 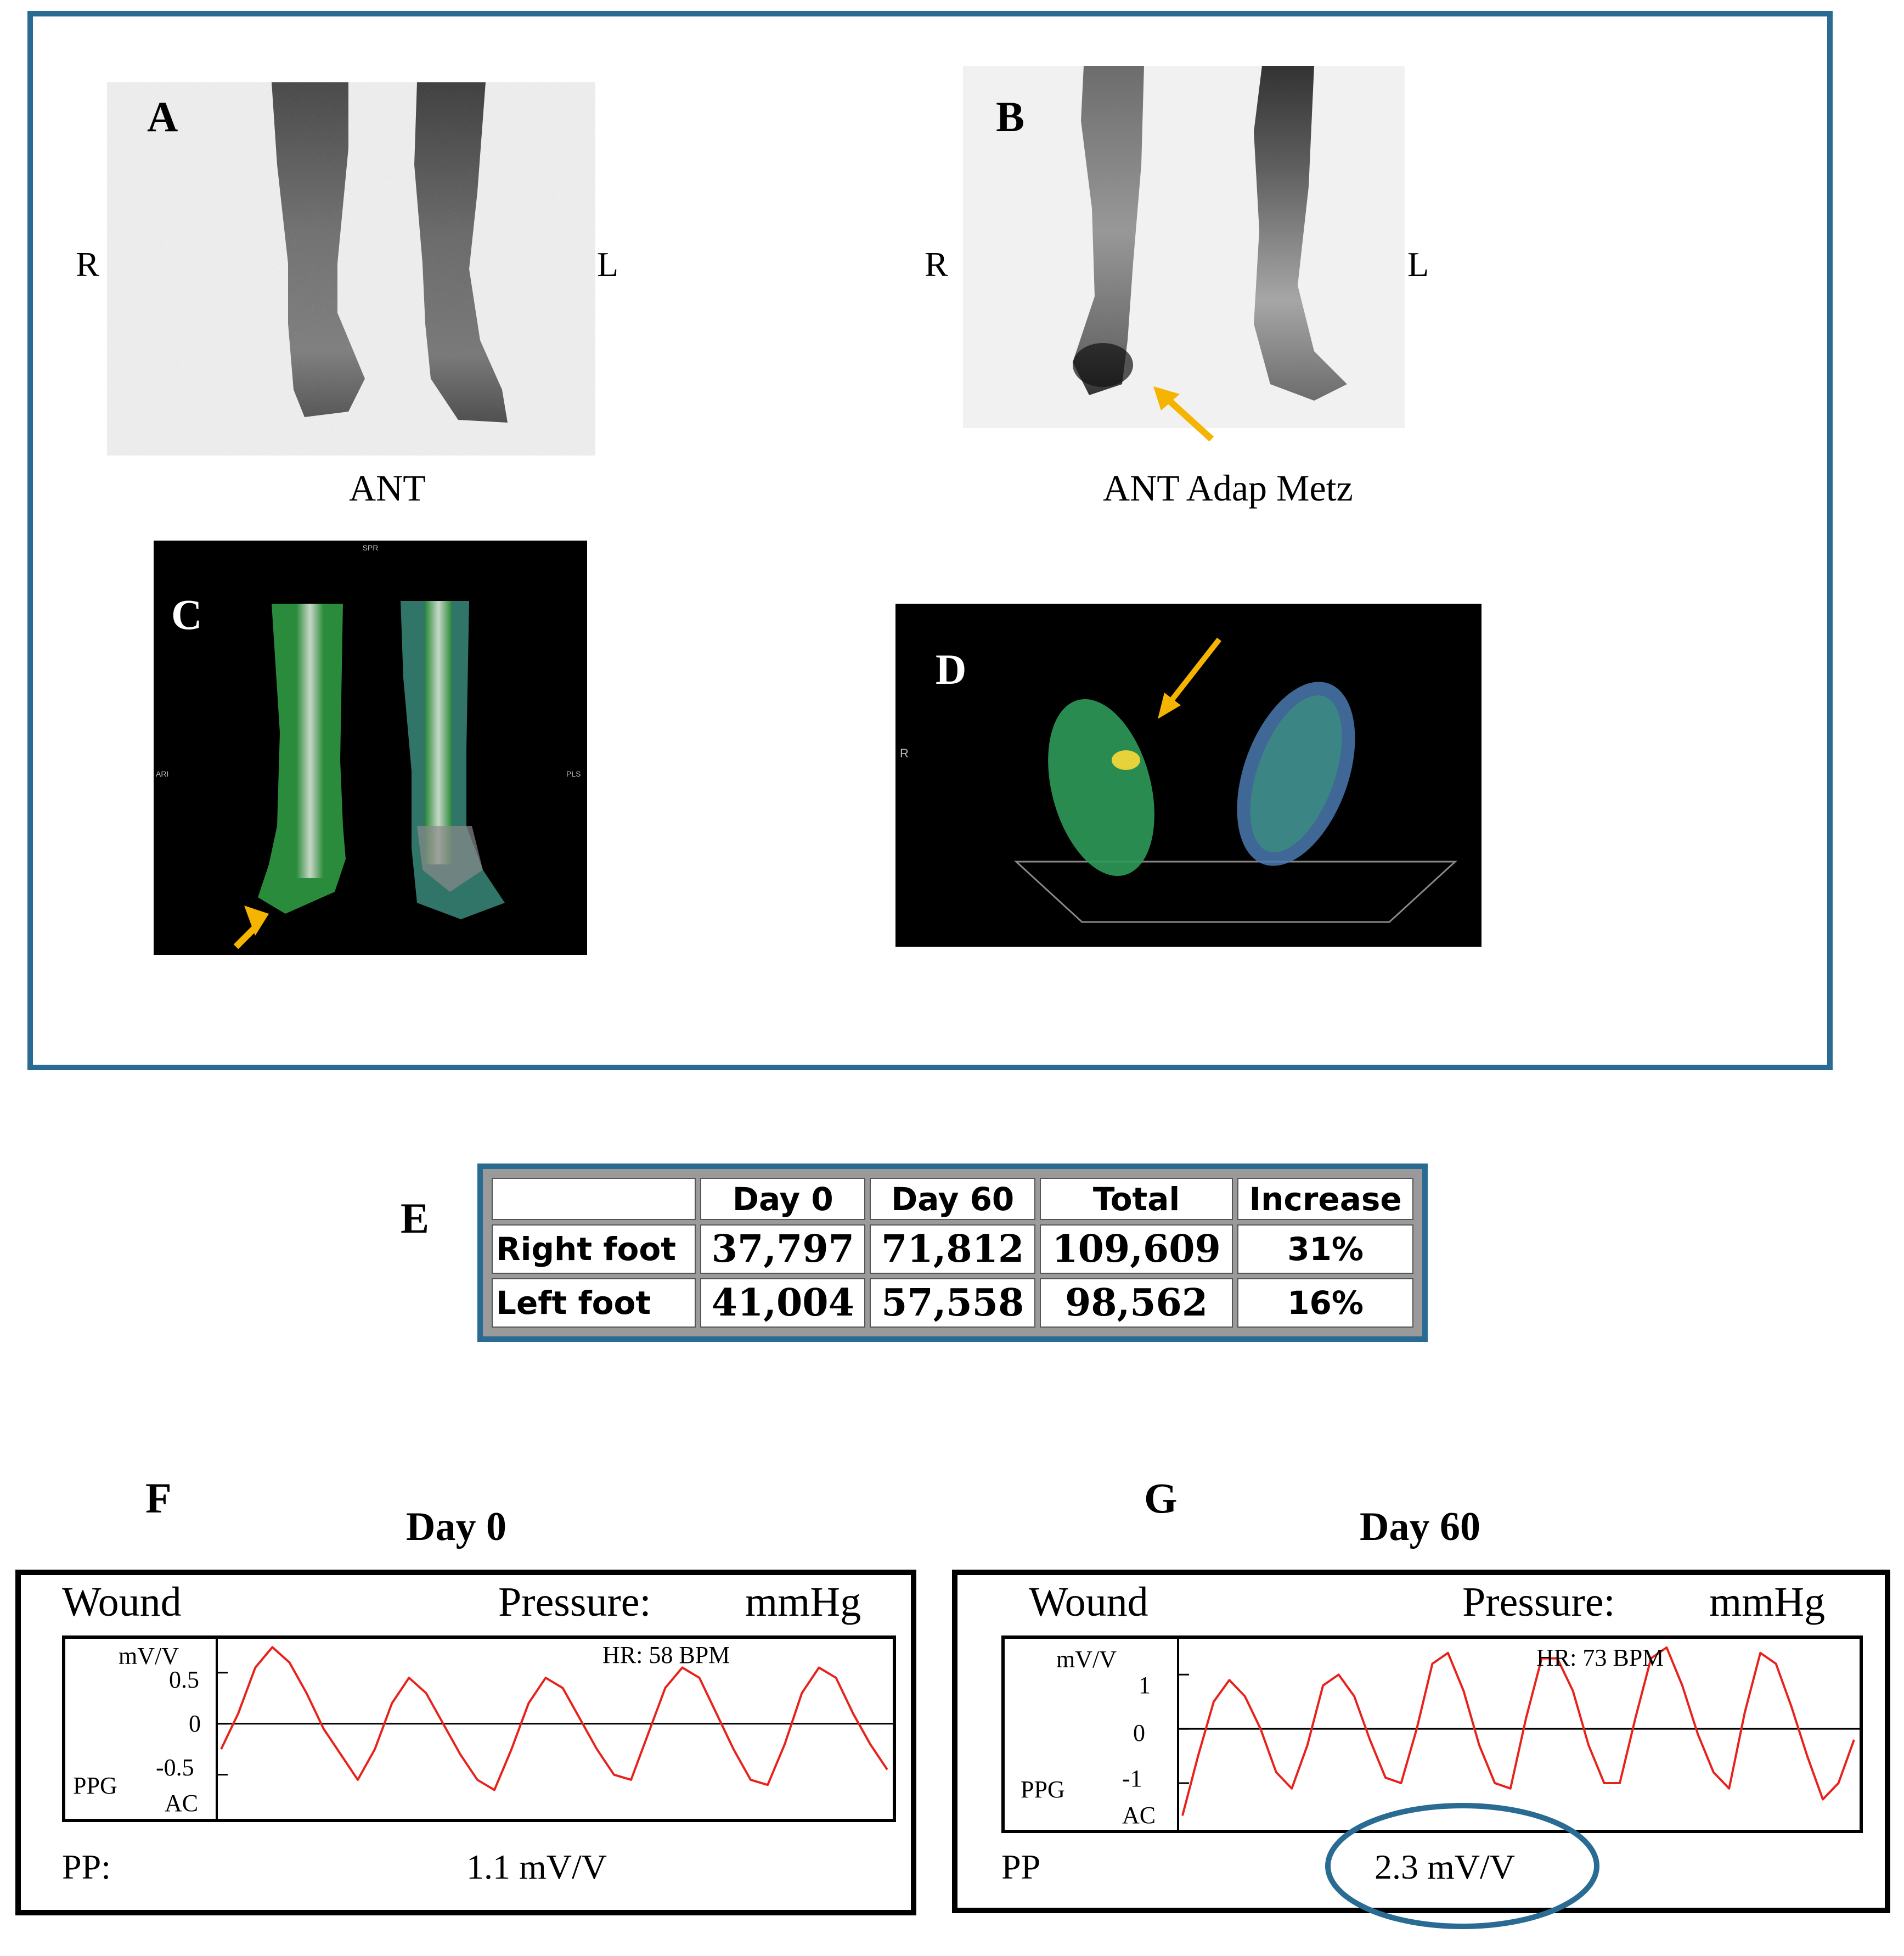 What do you see at coordinates (1010, 116) in the screenshot?
I see `panel-b-letter: B` at bounding box center [1010, 116].